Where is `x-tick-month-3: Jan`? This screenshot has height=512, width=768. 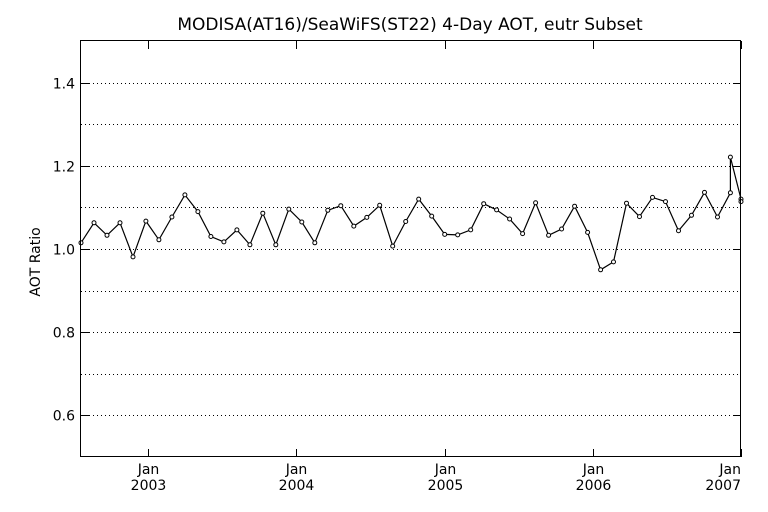
x-tick-month-3: Jan is located at coordinates (593, 470).